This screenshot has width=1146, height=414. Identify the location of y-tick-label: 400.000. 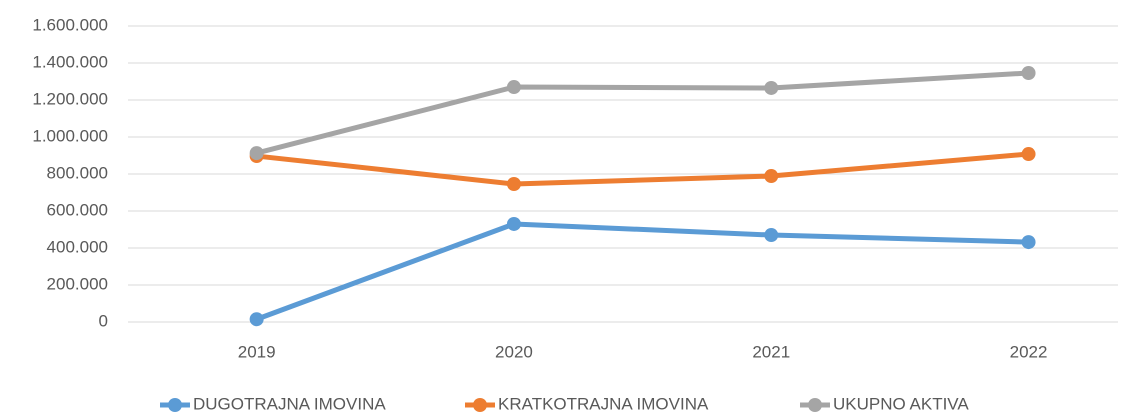
(77, 246).